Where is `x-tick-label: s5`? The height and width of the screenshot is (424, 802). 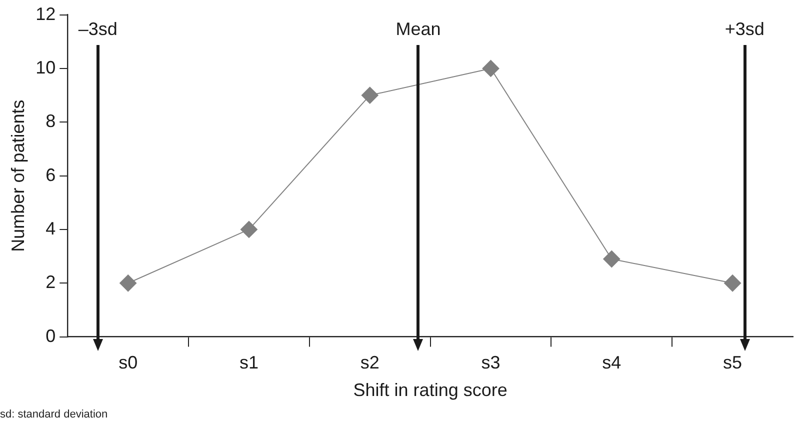
x-tick-label: s5 is located at coordinates (732, 362).